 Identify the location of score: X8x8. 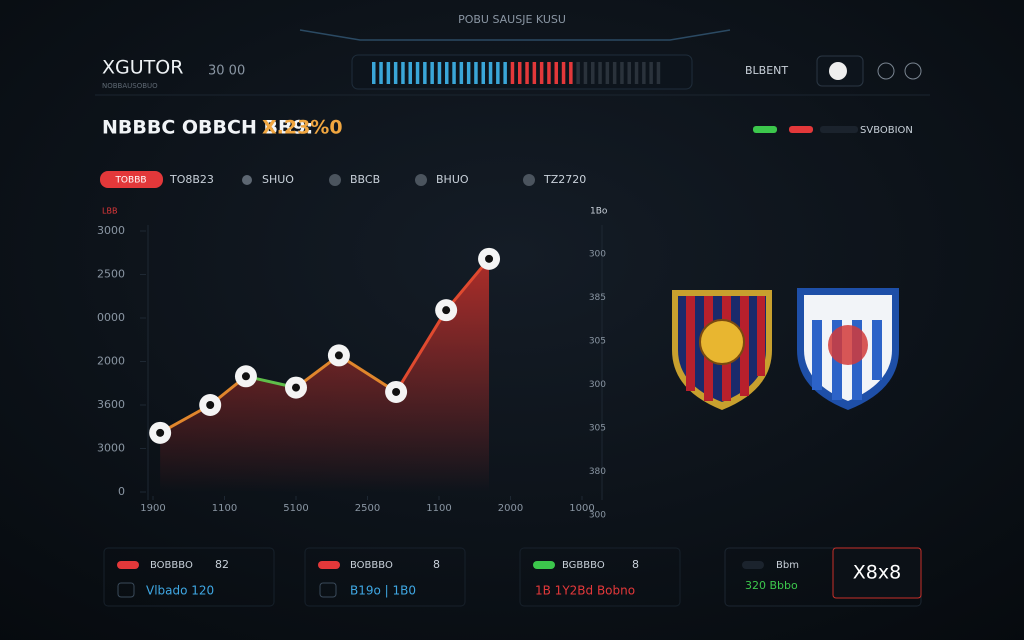
(877, 573).